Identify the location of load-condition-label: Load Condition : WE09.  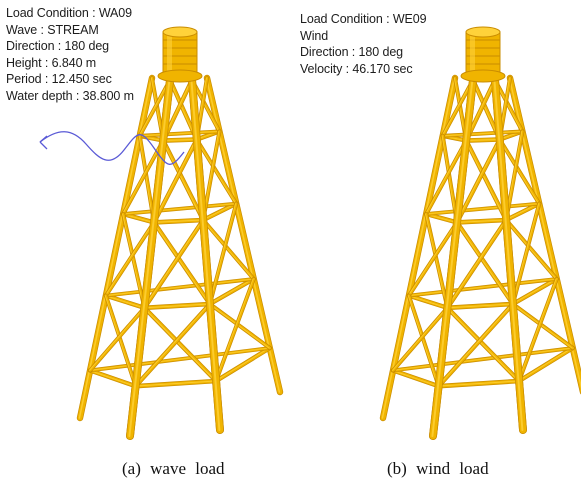
(363, 19).